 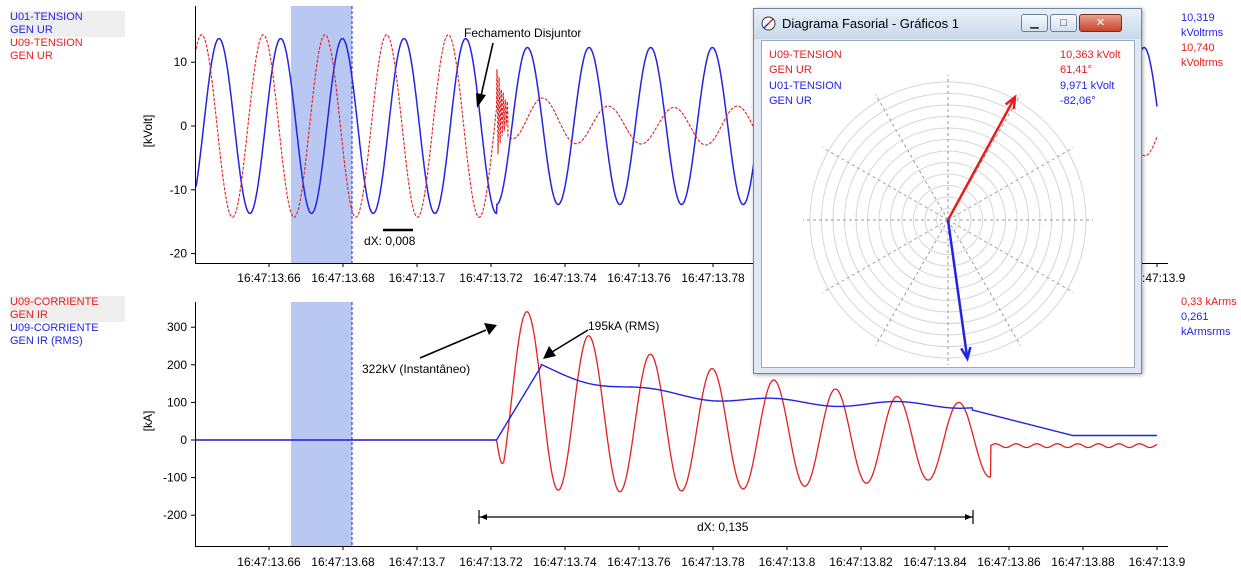 What do you see at coordinates (179, 190) in the screenshot?
I see `y-tick-label: -10` at bounding box center [179, 190].